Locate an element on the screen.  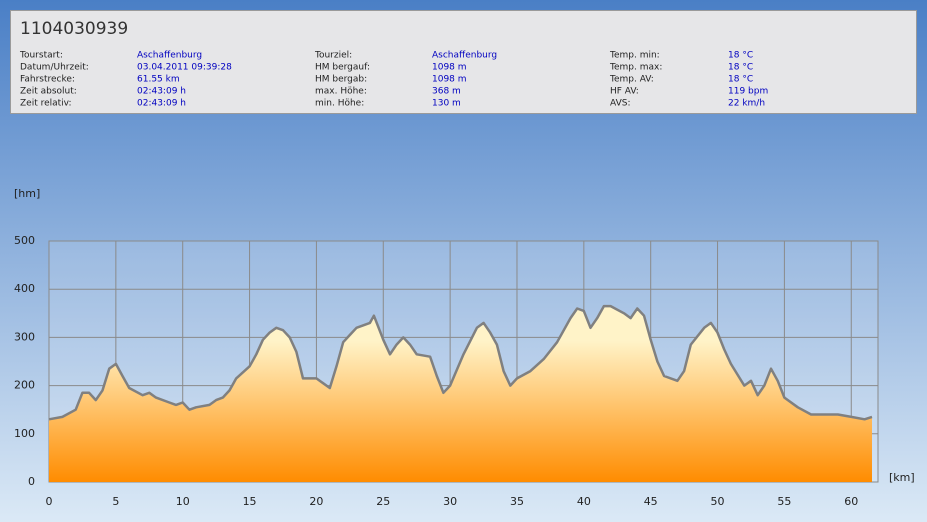
y-tick-label: 100 is located at coordinates (24, 433).